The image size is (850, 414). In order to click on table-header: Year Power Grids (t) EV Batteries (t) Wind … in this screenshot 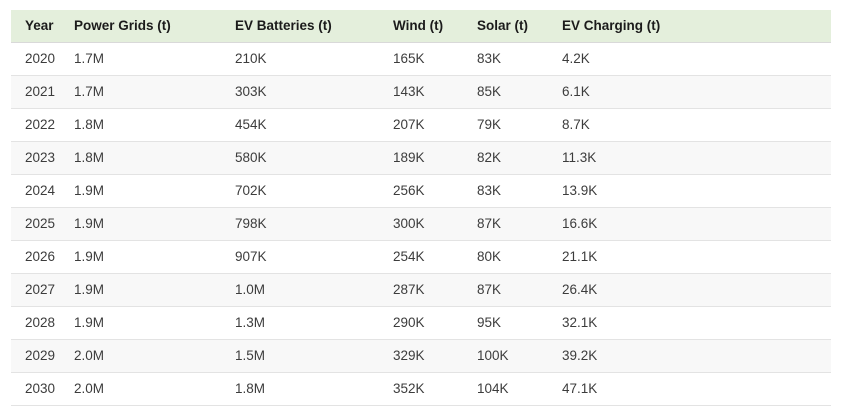, I will do `click(421, 26)`.